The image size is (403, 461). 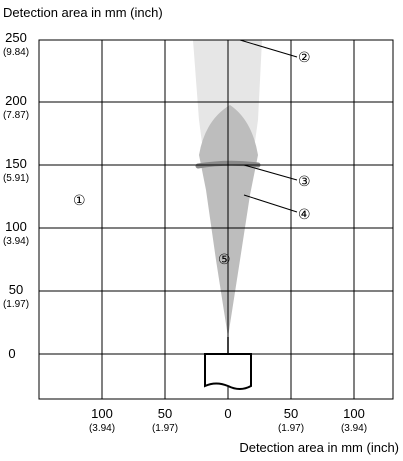 I want to click on y-tick-inch: (7.87), so click(x=16, y=115).